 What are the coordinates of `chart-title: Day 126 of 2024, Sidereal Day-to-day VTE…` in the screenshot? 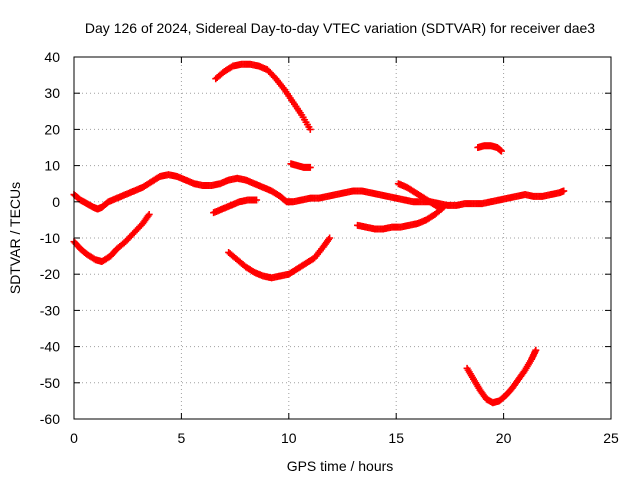 It's located at (340, 28).